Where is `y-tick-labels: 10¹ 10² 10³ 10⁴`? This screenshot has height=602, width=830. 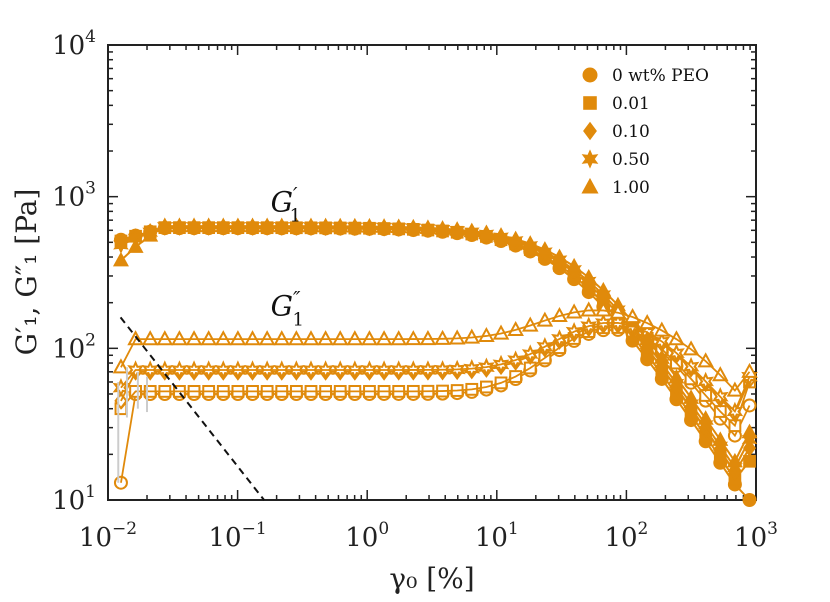 y-tick-labels: 10¹ 10² 10³ 10⁴ is located at coordinates (74, 271).